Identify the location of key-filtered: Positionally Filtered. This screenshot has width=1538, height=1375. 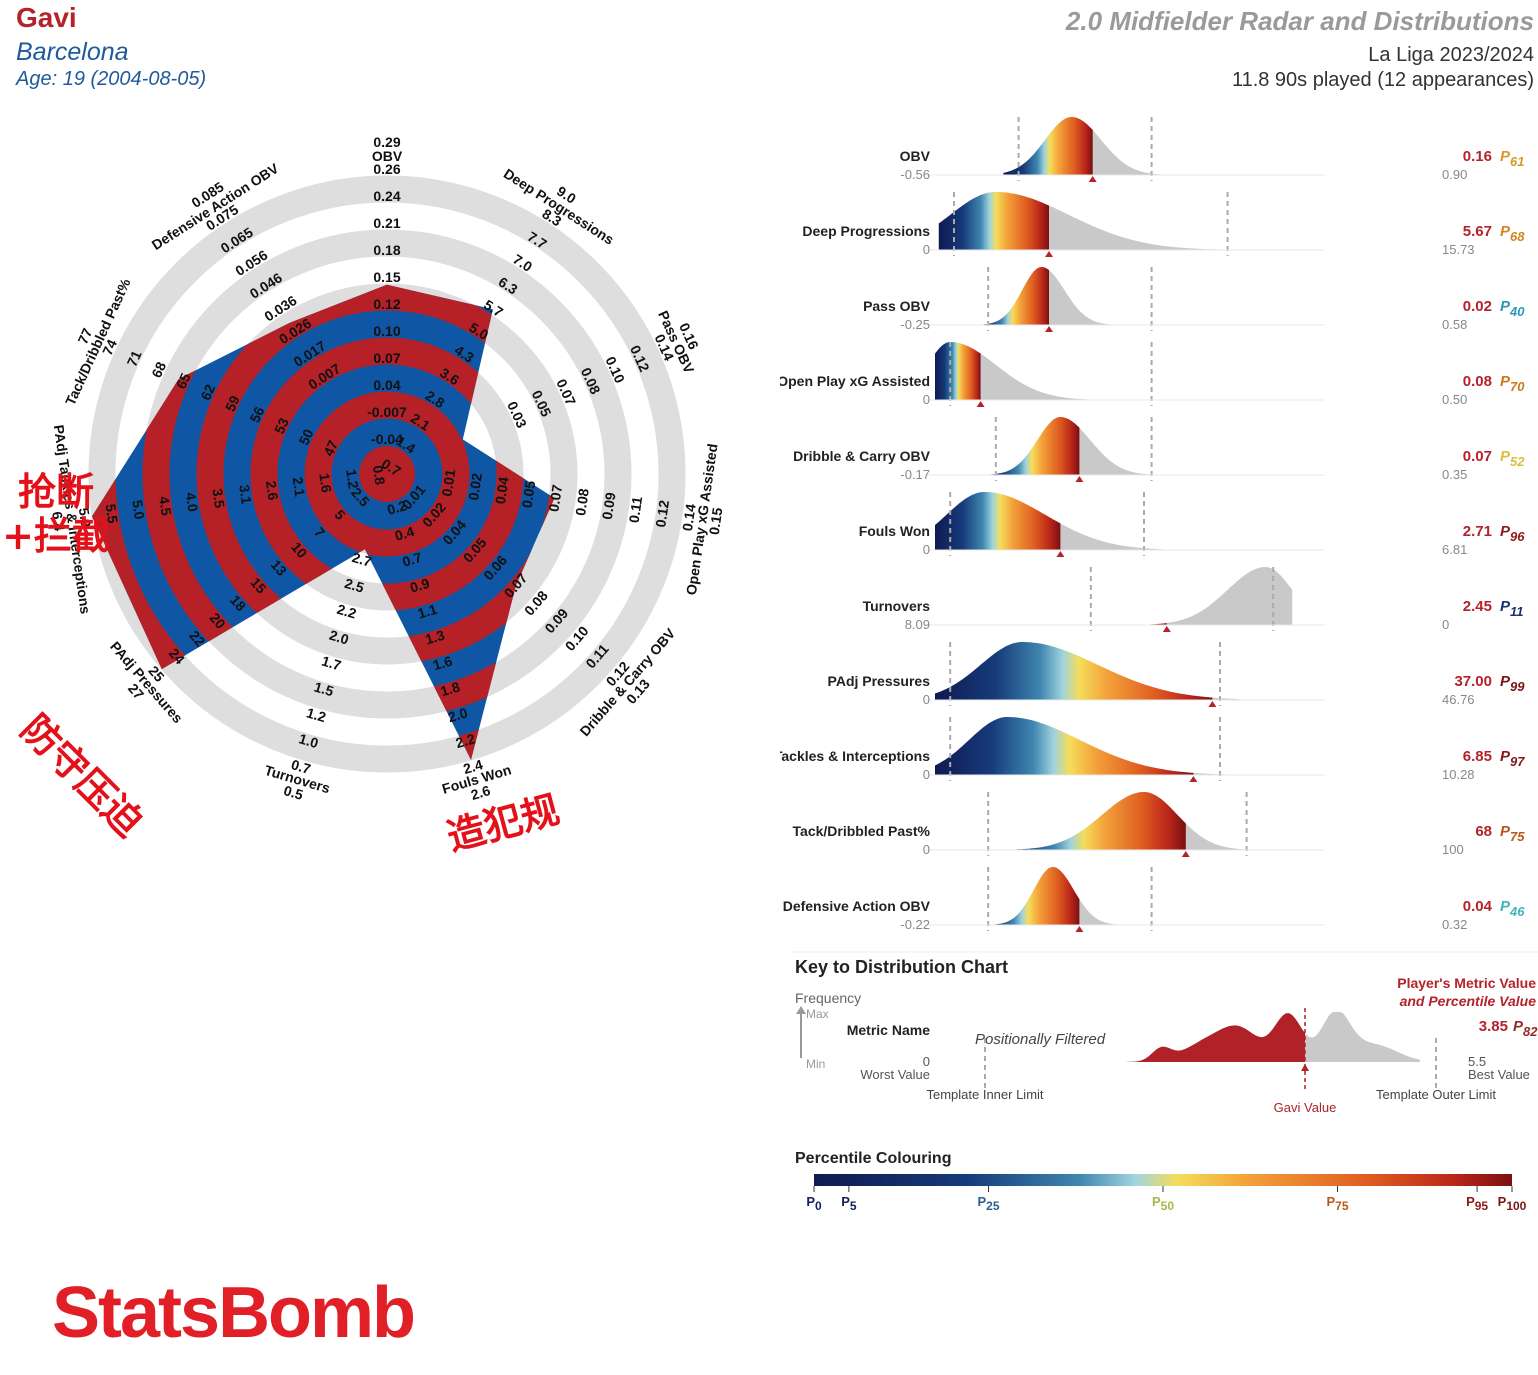
(1040, 1039).